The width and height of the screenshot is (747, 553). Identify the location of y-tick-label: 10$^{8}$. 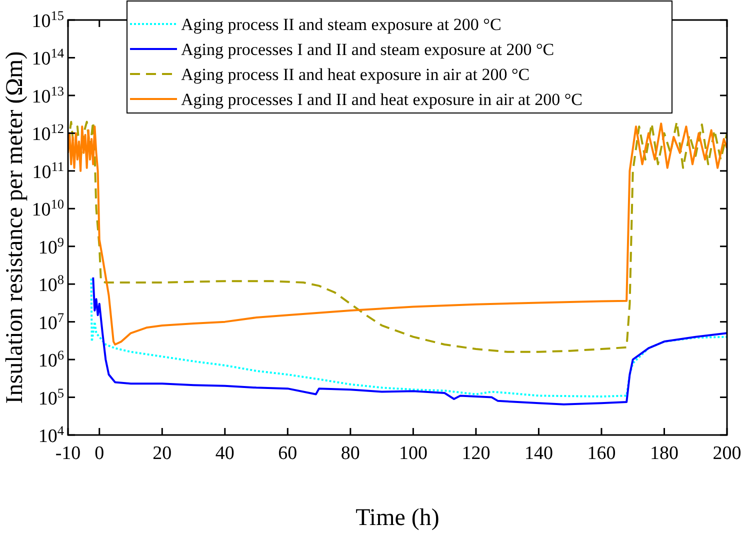
(51, 284).